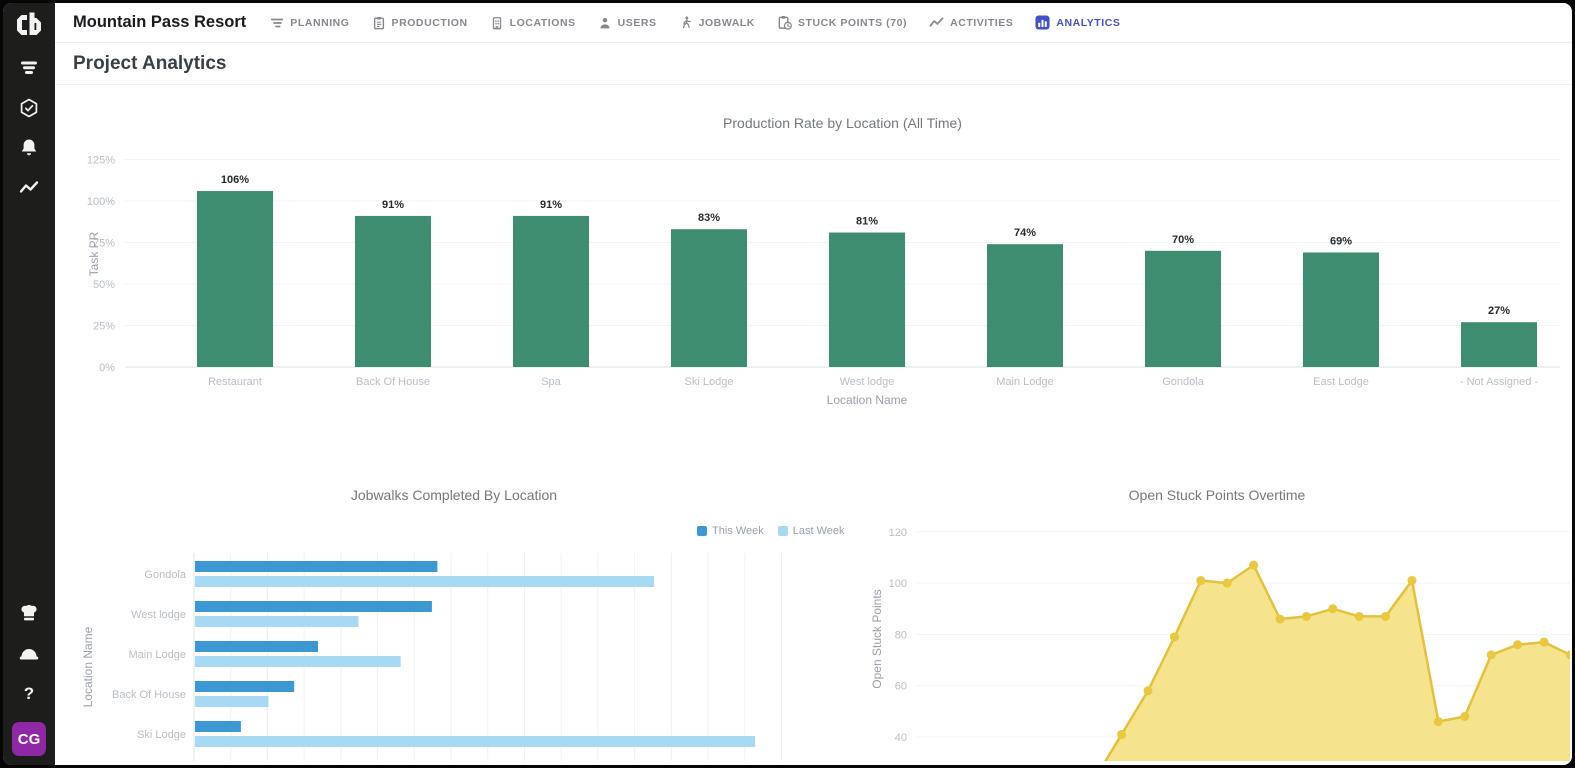 The height and width of the screenshot is (768, 1575). I want to click on sidebar: ? CG, so click(29, 384).